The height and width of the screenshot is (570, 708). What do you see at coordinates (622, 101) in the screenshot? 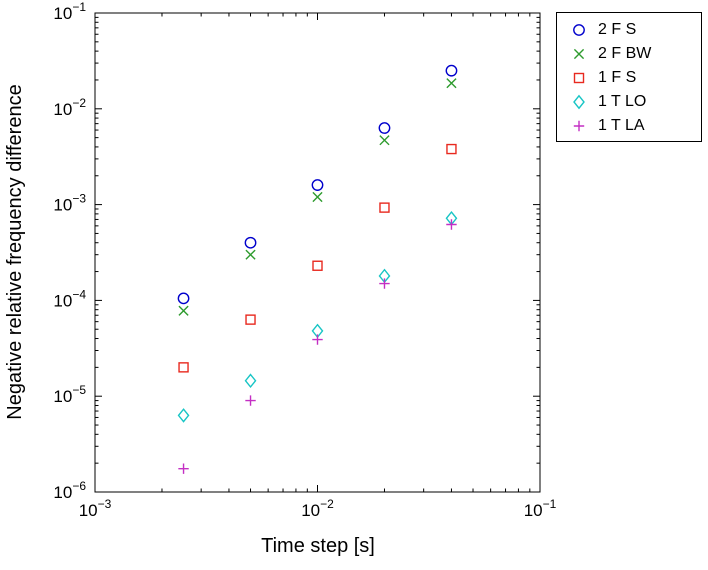
I see `legend-label: 1 T LO` at bounding box center [622, 101].